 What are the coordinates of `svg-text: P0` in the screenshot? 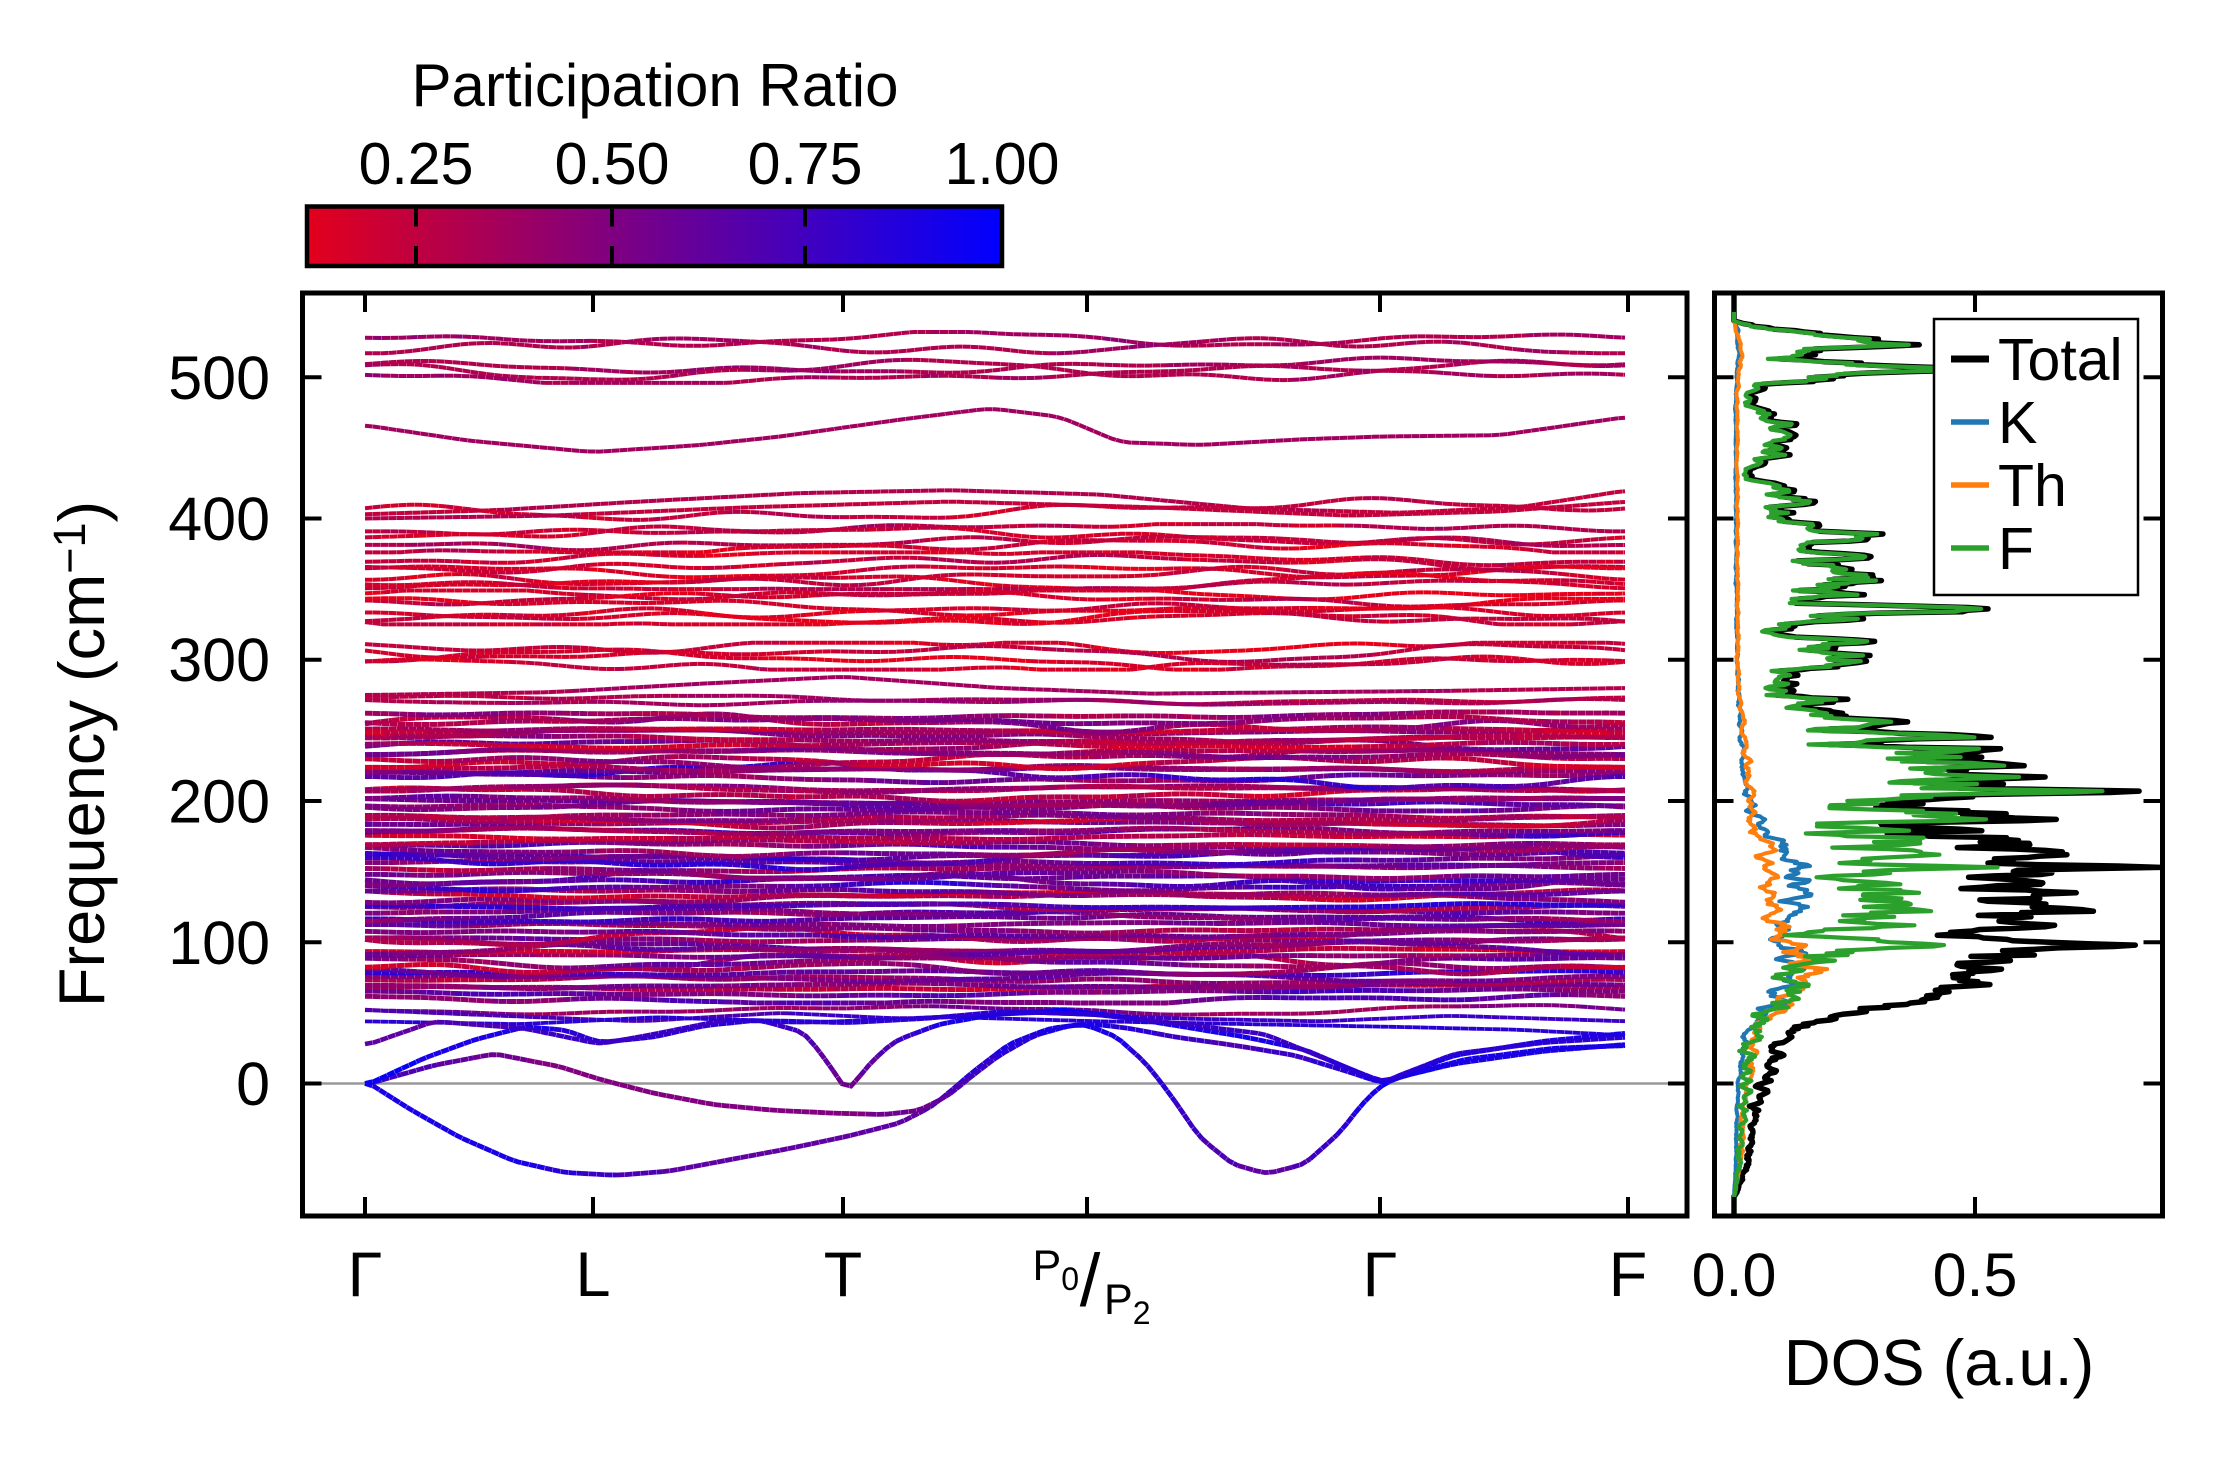 It's located at (1056, 1269).